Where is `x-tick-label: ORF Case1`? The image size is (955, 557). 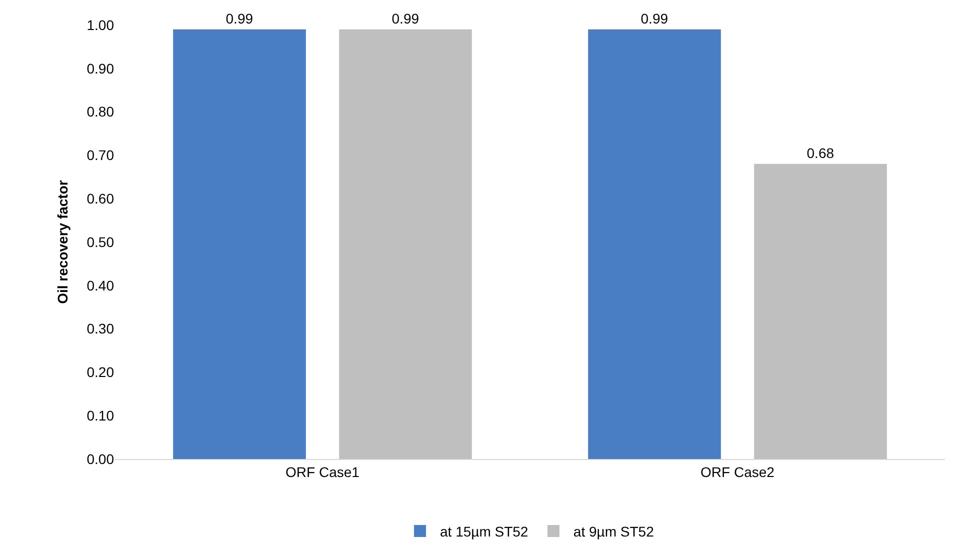 x-tick-label: ORF Case1 is located at coordinates (323, 472).